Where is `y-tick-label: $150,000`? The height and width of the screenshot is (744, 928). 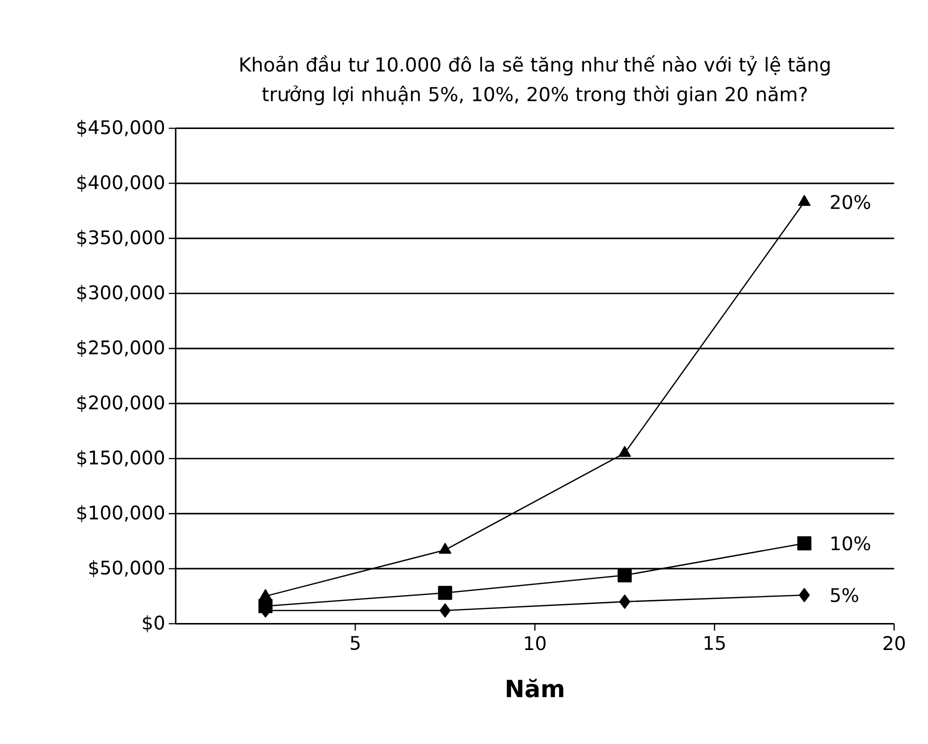
y-tick-label: $150,000 is located at coordinates (120, 459).